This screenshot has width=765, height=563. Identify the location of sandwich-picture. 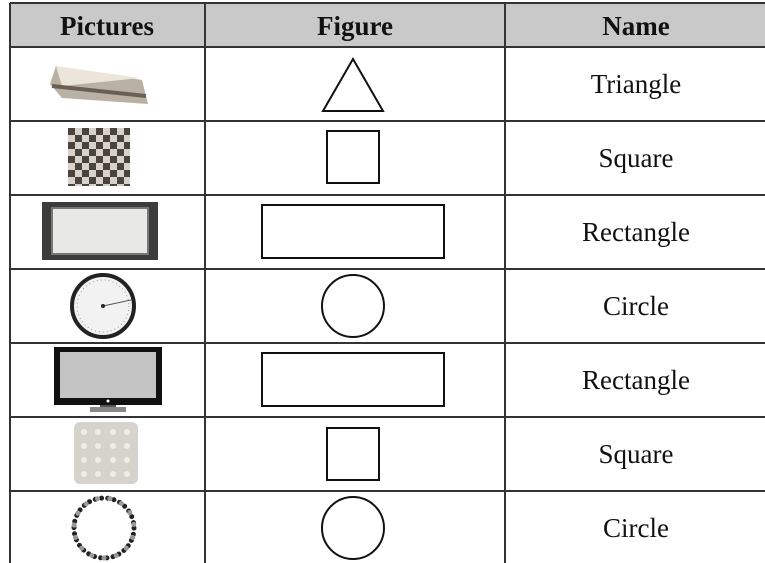
(99, 85).